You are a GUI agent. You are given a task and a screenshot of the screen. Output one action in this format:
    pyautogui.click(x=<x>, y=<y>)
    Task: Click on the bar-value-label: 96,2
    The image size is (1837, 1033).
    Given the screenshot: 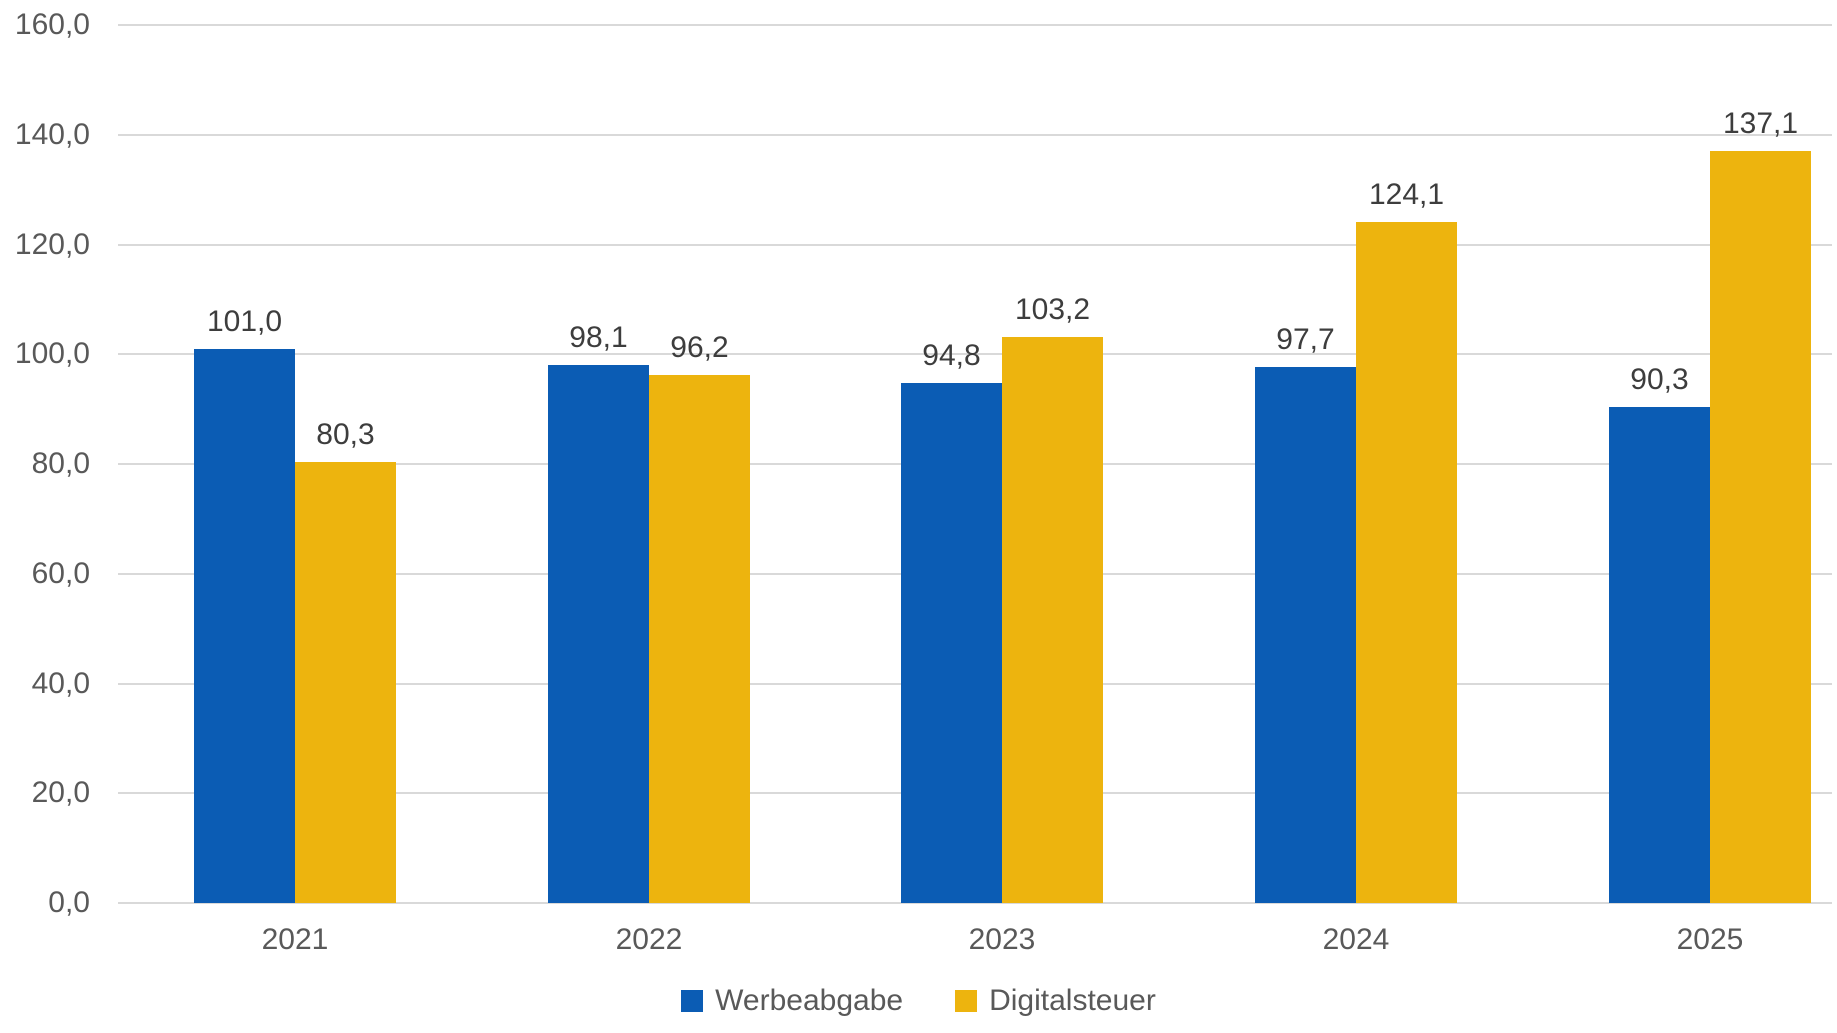 What is the action you would take?
    pyautogui.click(x=699, y=348)
    